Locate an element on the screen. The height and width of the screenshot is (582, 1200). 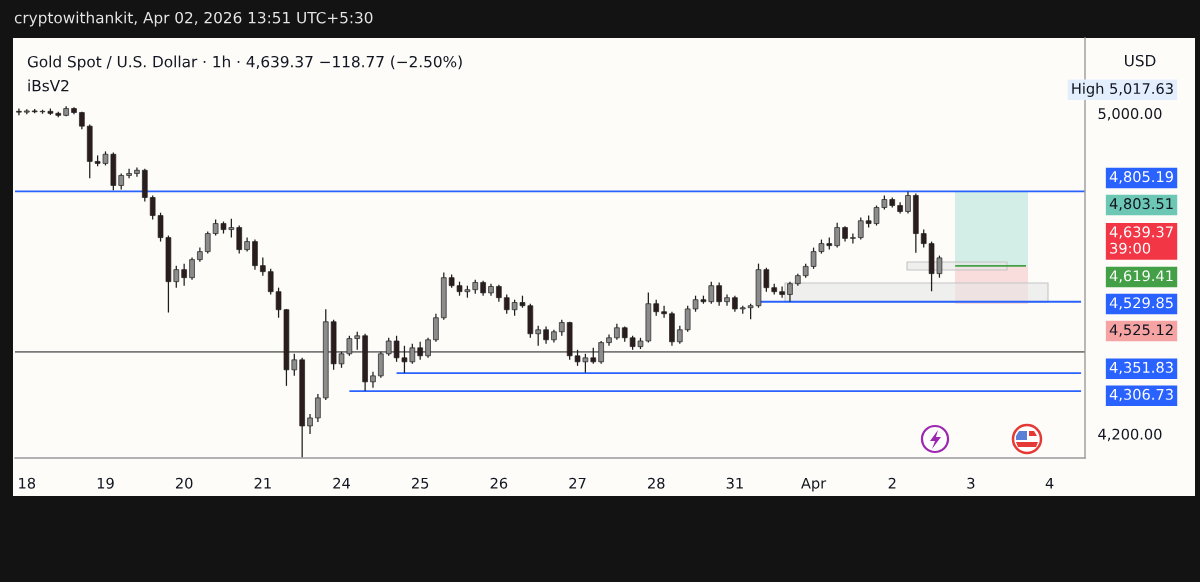
x-tick-label: 24 is located at coordinates (341, 483).